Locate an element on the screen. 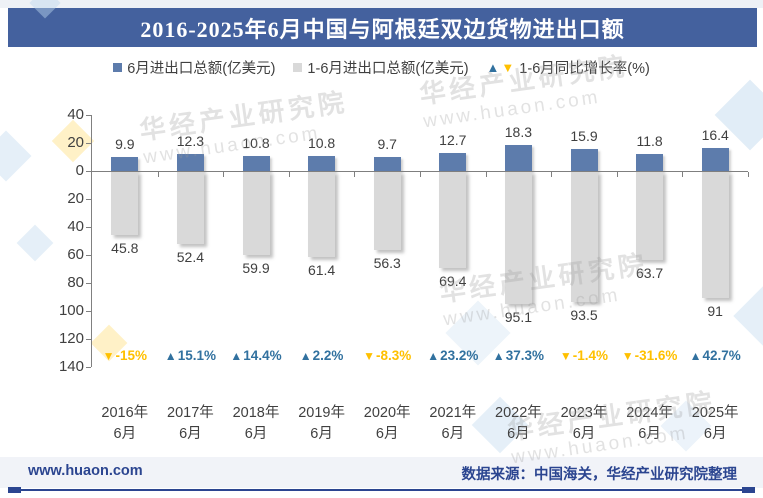 This screenshot has height=498, width=763. y-axis-line is located at coordinates (91, 241).